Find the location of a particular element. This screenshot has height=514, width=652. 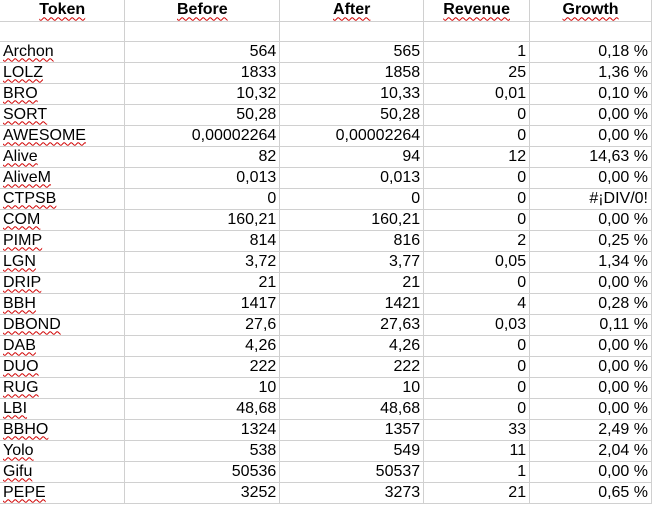

after-cell: 50537 is located at coordinates (352, 472).